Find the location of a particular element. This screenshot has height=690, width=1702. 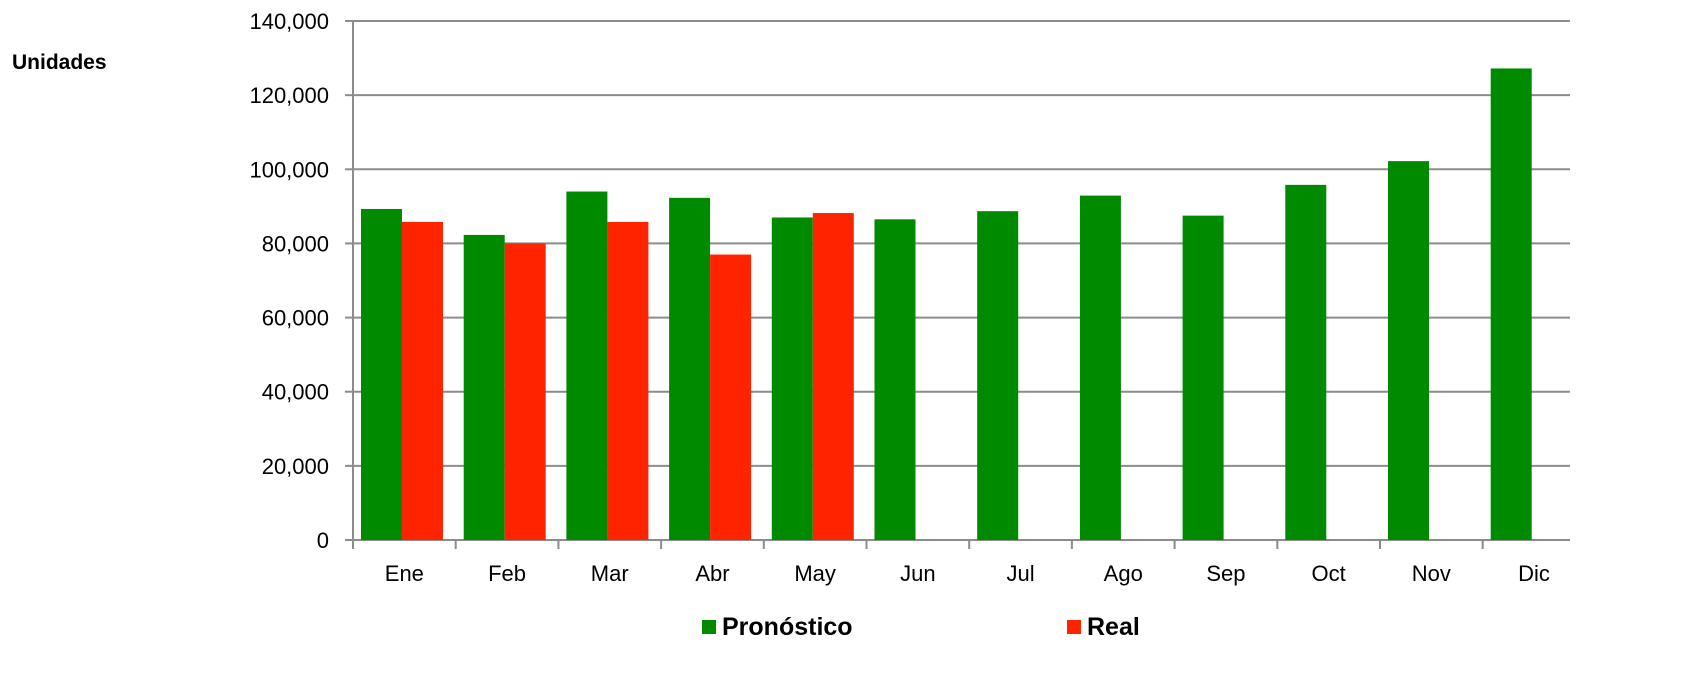

legend-label-pronostico: Pronóstico is located at coordinates (787, 626).